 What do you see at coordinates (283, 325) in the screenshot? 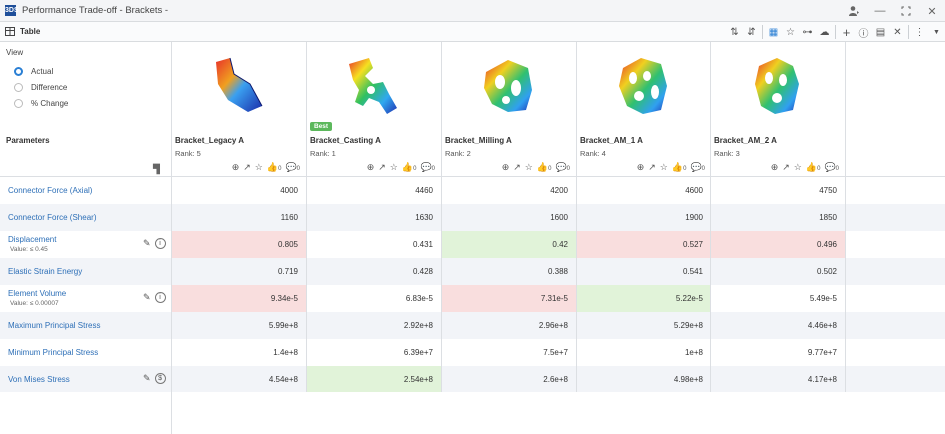
I see `value-cell: 5.99e+8` at bounding box center [283, 325].